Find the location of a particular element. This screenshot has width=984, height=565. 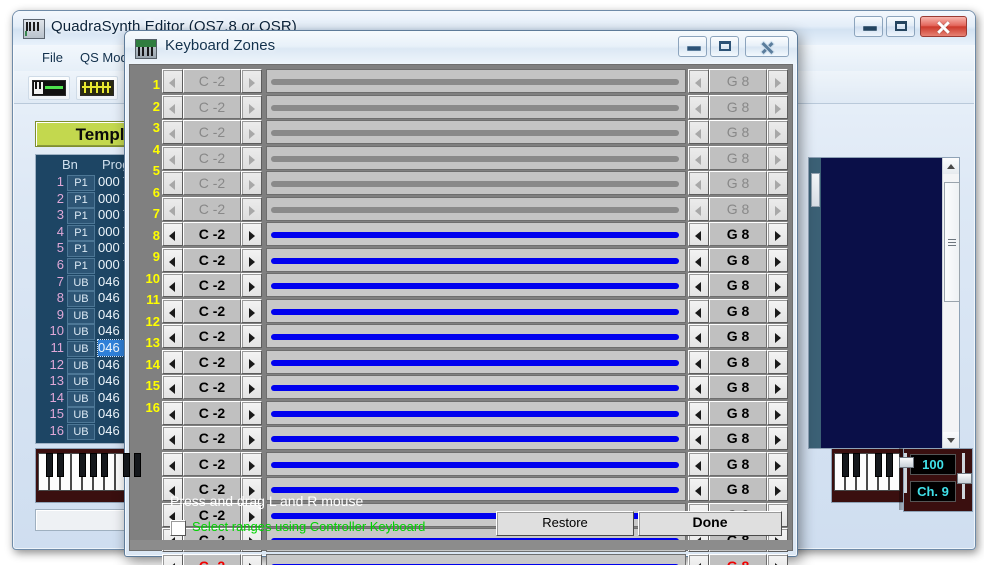

slider-right-knob is located at coordinates (964, 478).